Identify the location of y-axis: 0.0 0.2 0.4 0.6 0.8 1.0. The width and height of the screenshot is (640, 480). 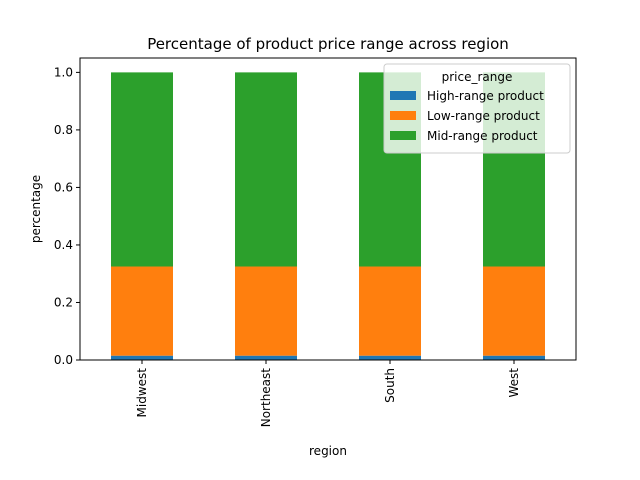
(67, 216).